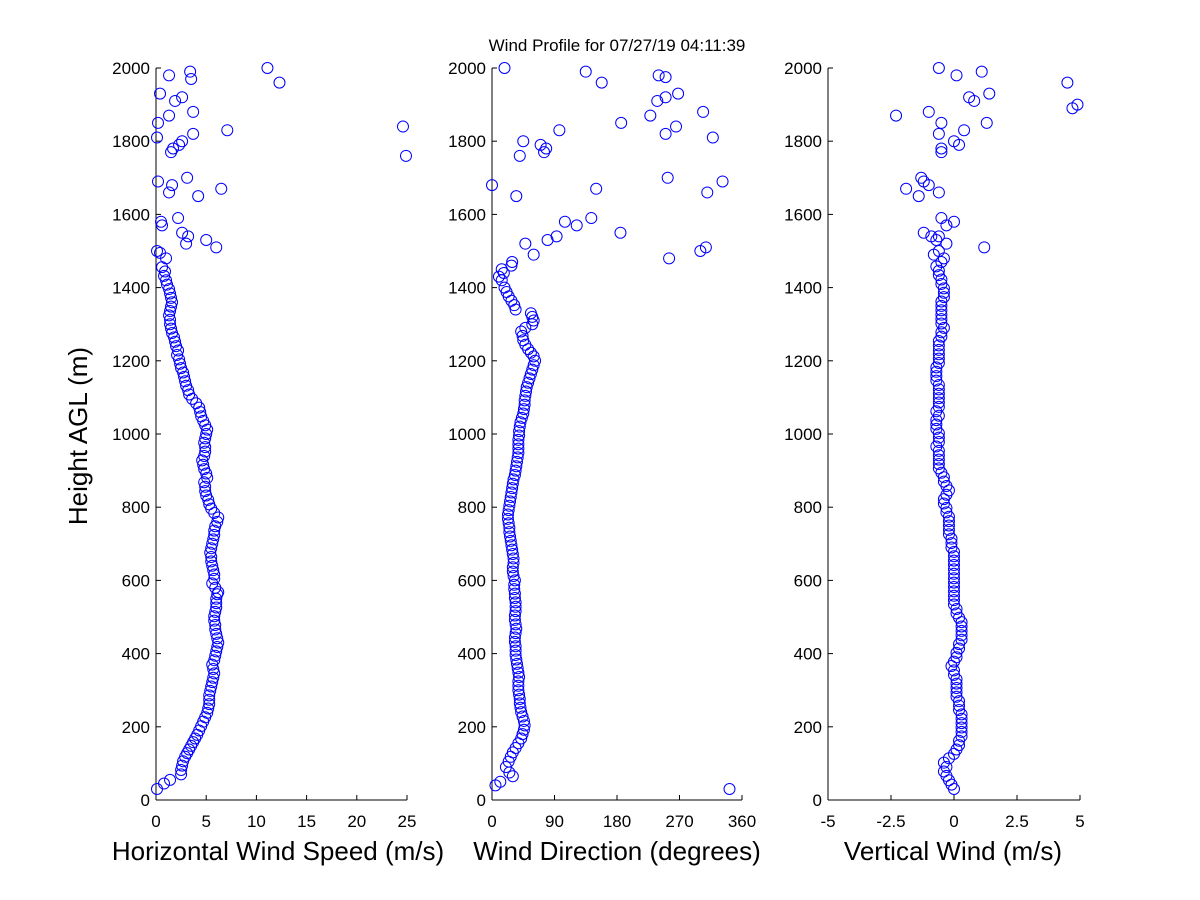 The width and height of the screenshot is (1200, 900). What do you see at coordinates (356, 821) in the screenshot?
I see `x-tick-label: 20` at bounding box center [356, 821].